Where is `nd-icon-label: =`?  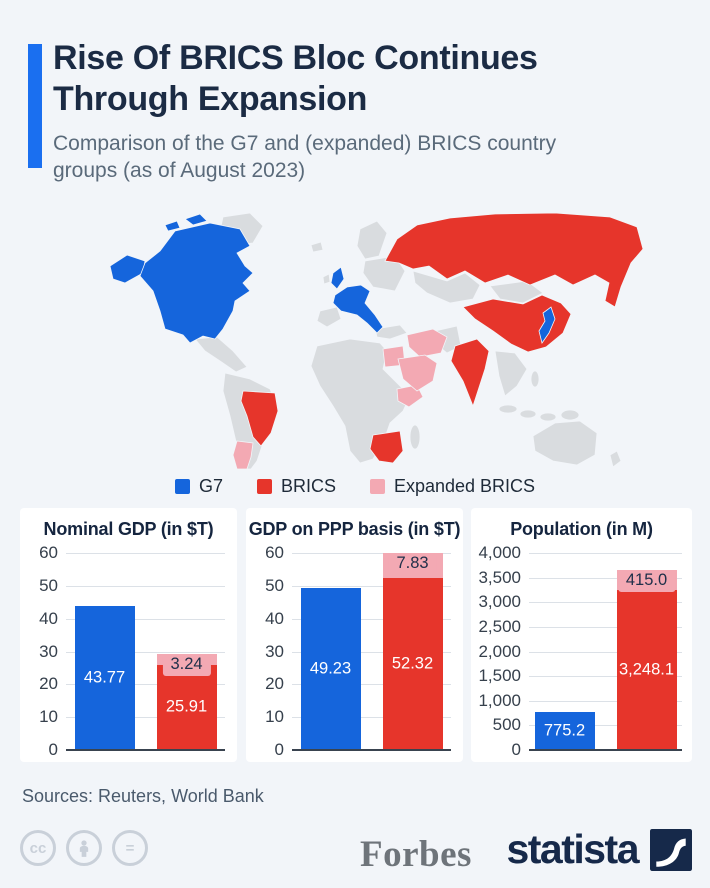 nd-icon-label: = is located at coordinates (130, 848).